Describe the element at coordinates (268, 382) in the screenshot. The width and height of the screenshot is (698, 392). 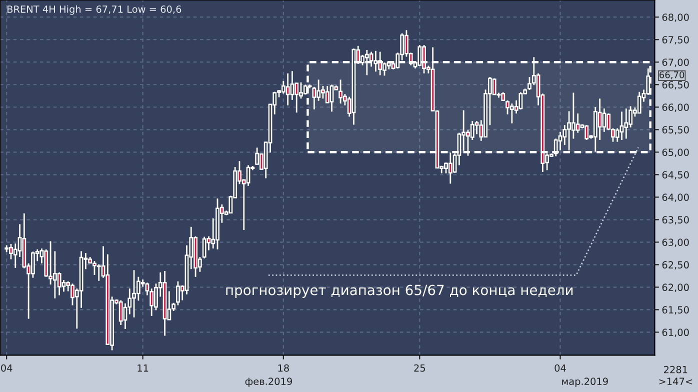
I see `text: фев.2019` at that location.